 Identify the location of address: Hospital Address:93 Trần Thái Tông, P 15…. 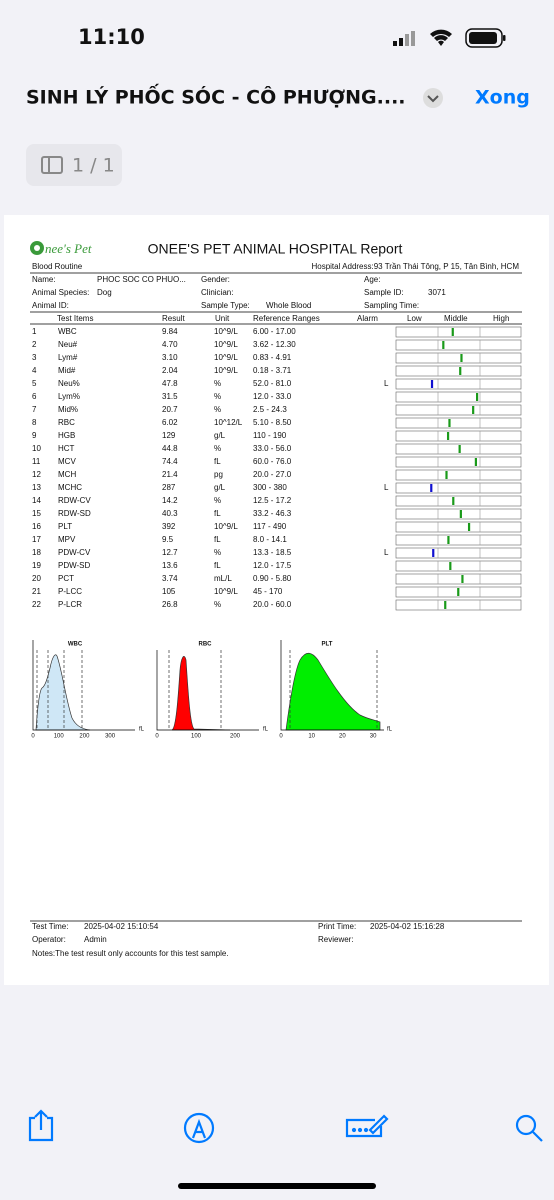
(415, 266).